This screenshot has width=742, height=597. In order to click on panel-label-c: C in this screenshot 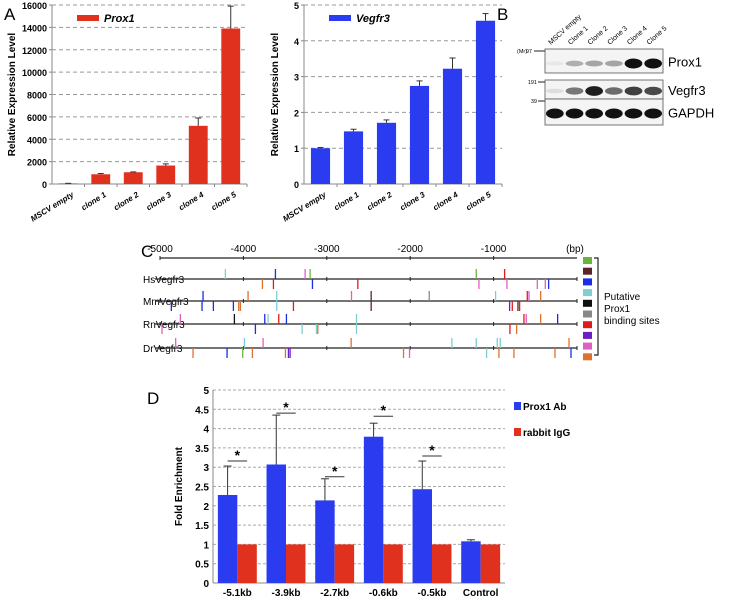, I will do `click(147, 251)`.